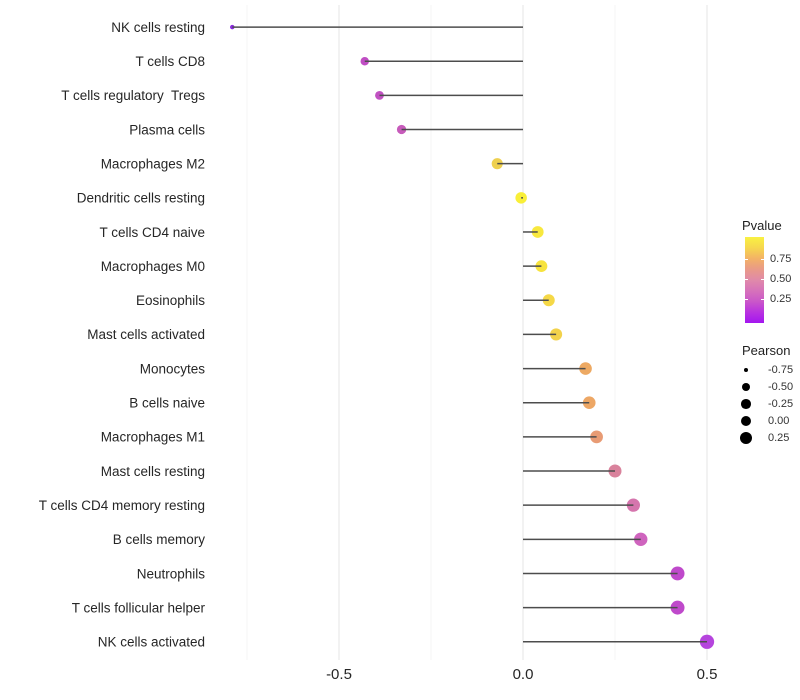  Describe the element at coordinates (152, 232) in the screenshot. I see `category-label: T cells CD4 naive` at that location.